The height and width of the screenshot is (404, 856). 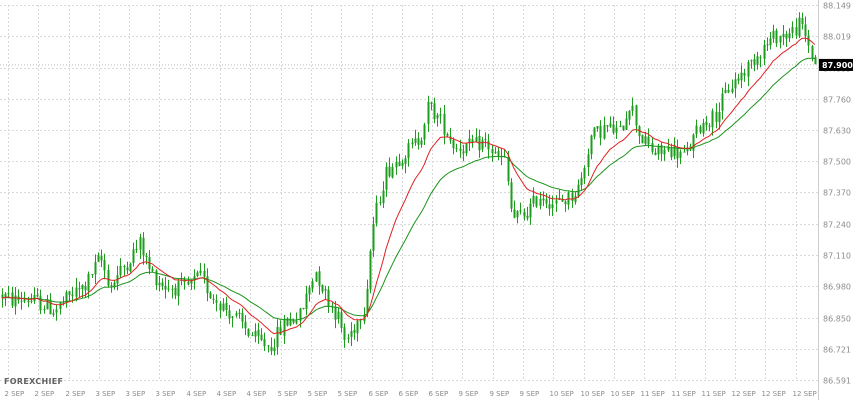 I want to click on y-tick-label: 88.019, so click(x=837, y=37).